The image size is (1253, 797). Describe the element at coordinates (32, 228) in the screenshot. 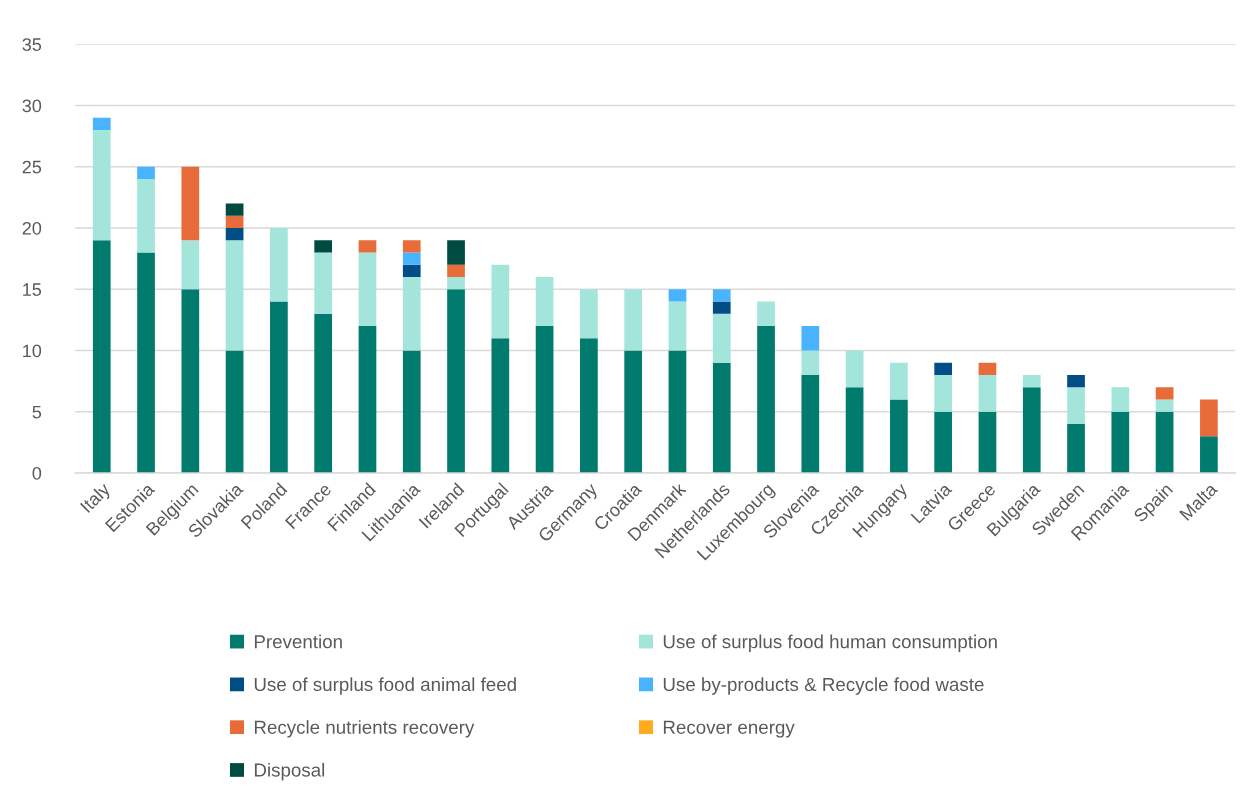

I see `y-tick-label: 20` at that location.